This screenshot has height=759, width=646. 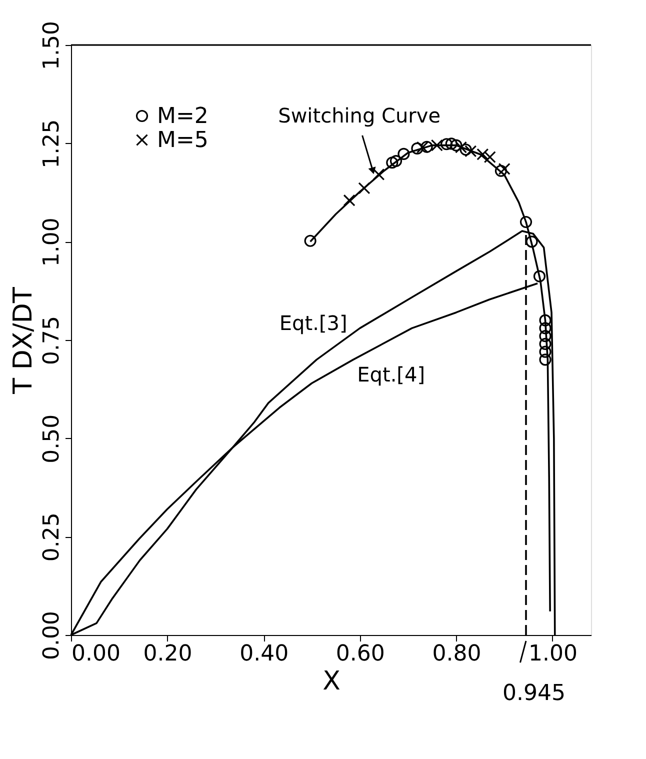 What do you see at coordinates (553, 654) in the screenshot?
I see `x-tick-label: 1.00` at bounding box center [553, 654].